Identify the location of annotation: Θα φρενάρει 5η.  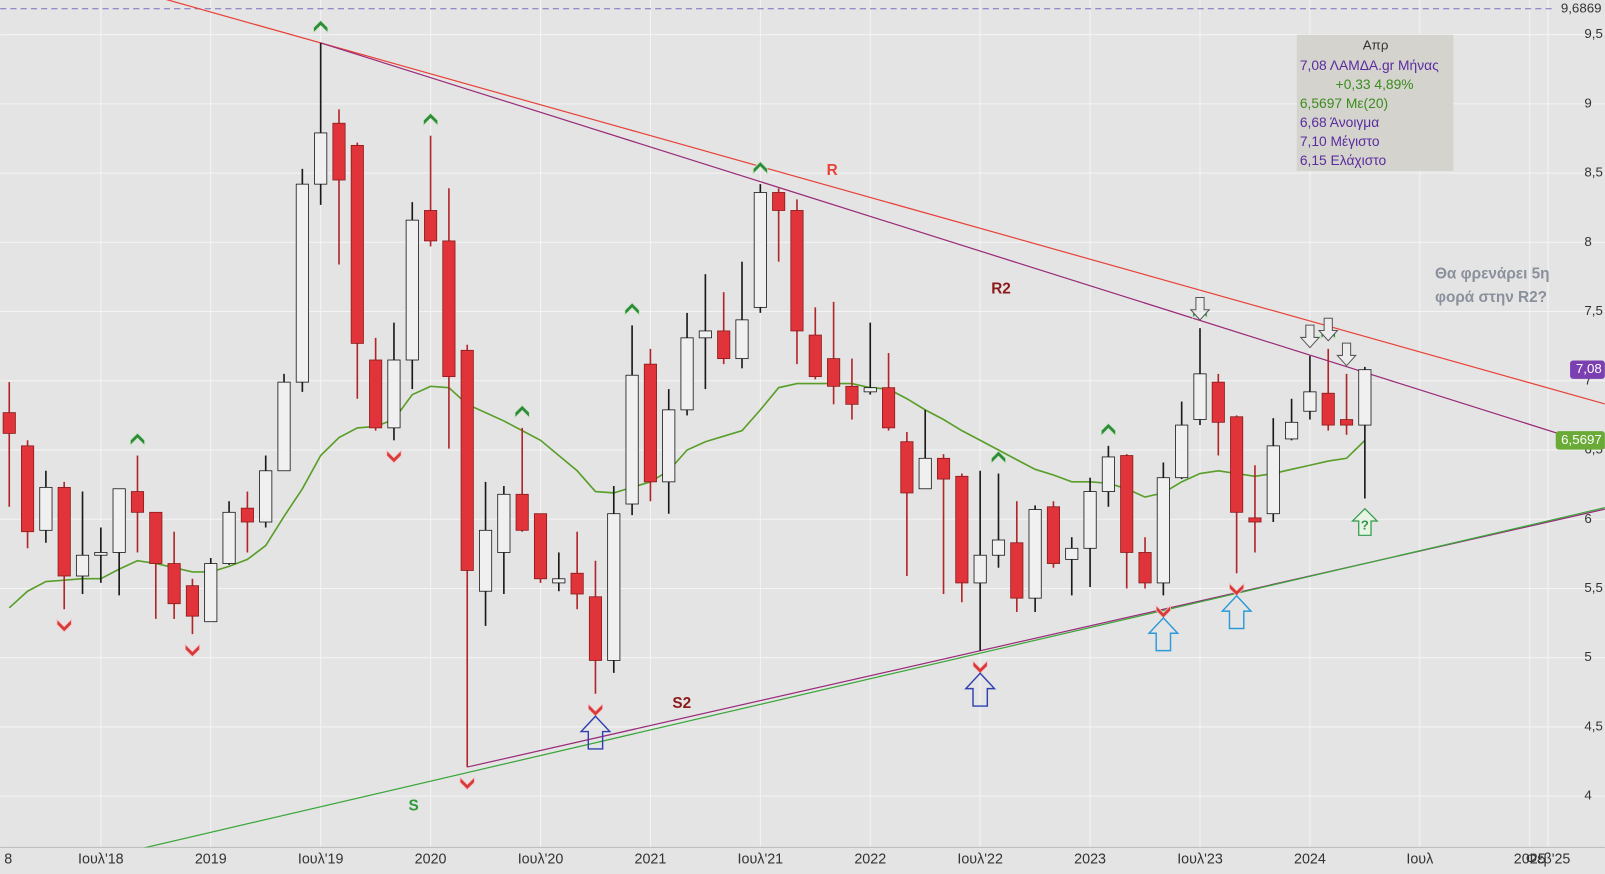
(1492, 273).